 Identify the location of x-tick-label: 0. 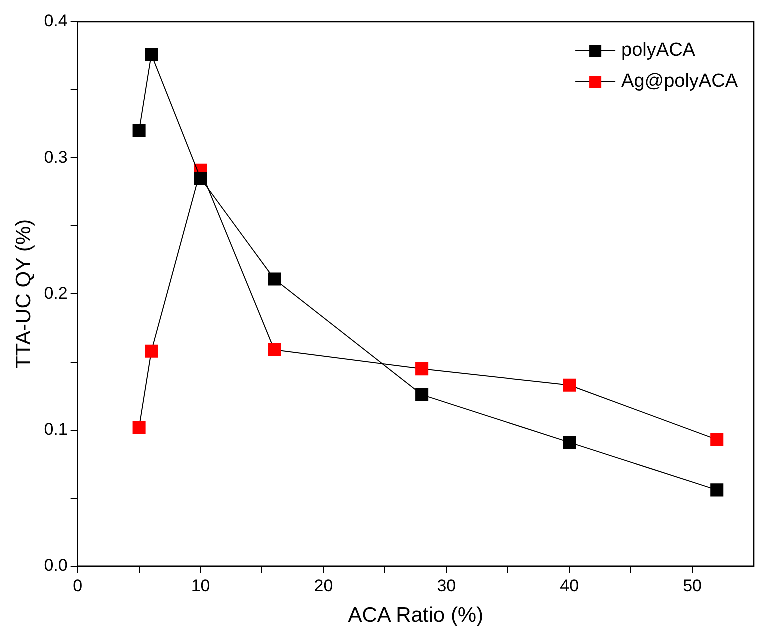
(78, 586).